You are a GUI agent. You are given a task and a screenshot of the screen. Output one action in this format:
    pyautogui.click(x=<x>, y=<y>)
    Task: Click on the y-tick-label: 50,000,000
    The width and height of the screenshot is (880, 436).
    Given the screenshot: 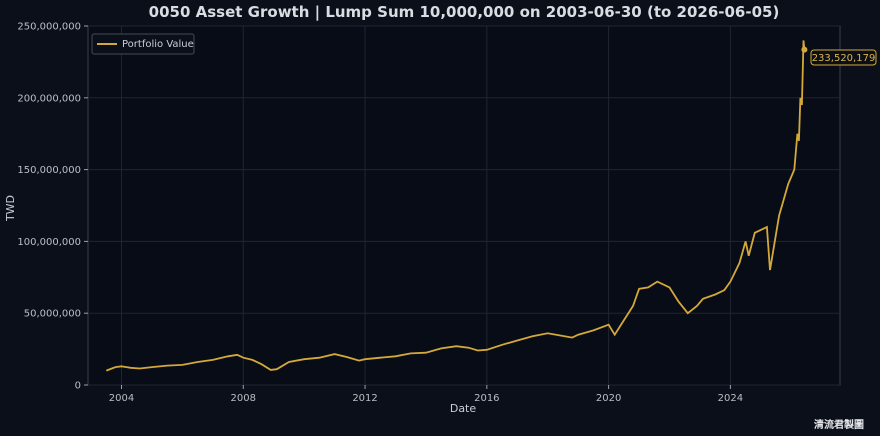 What is the action you would take?
    pyautogui.click(x=52, y=314)
    